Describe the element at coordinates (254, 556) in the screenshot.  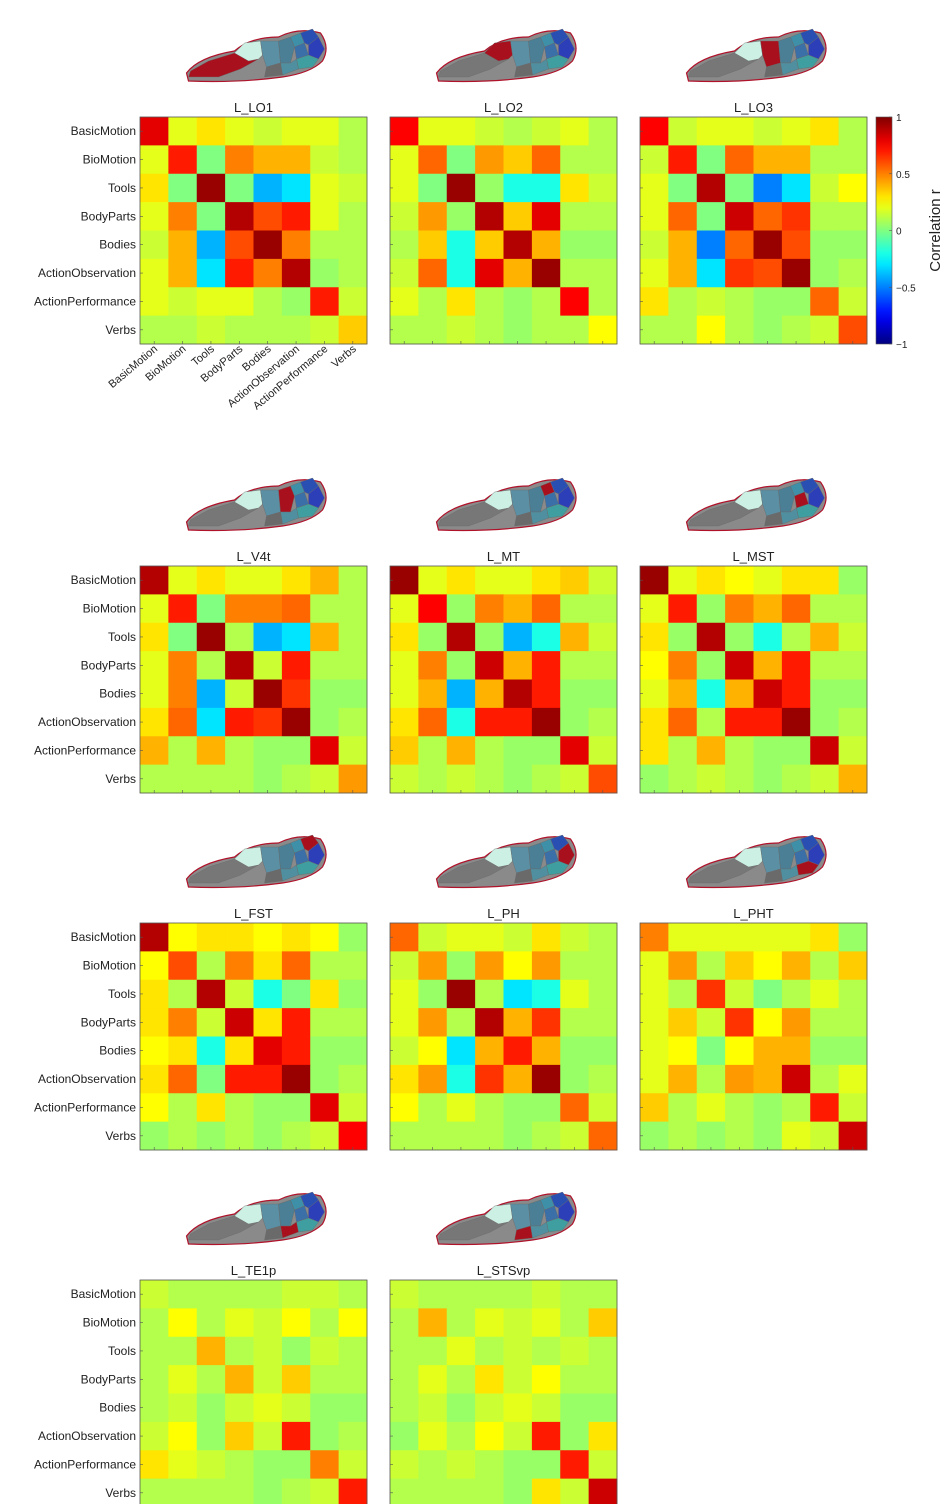
I see `panel-title: L_V4t` at that location.